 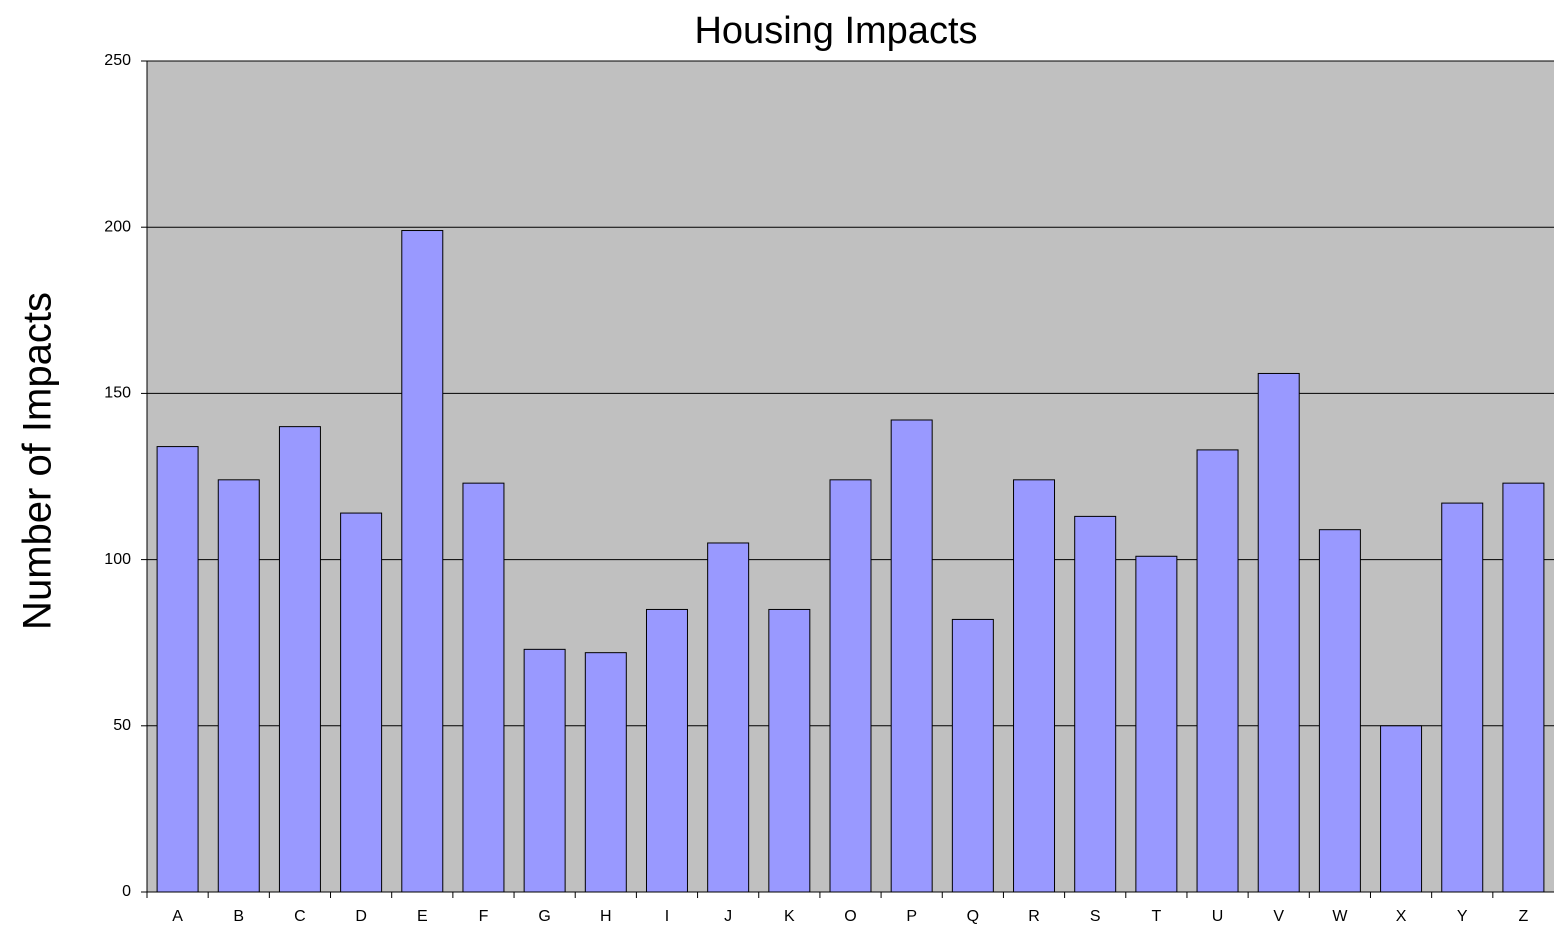 What do you see at coordinates (422, 916) in the screenshot?
I see `x-tick-label: E` at bounding box center [422, 916].